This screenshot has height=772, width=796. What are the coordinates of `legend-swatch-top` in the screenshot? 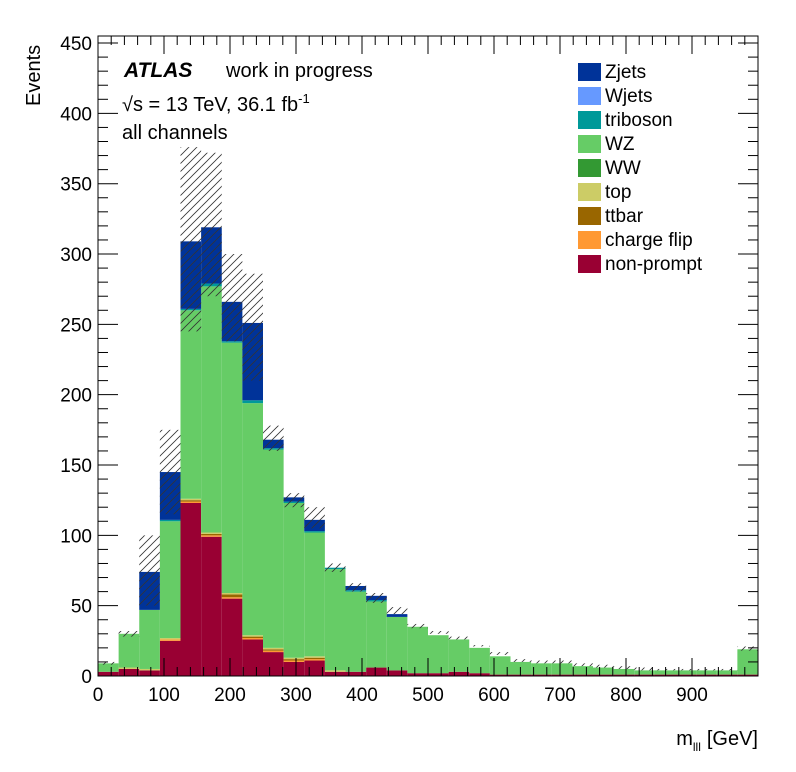 It's located at (589, 192).